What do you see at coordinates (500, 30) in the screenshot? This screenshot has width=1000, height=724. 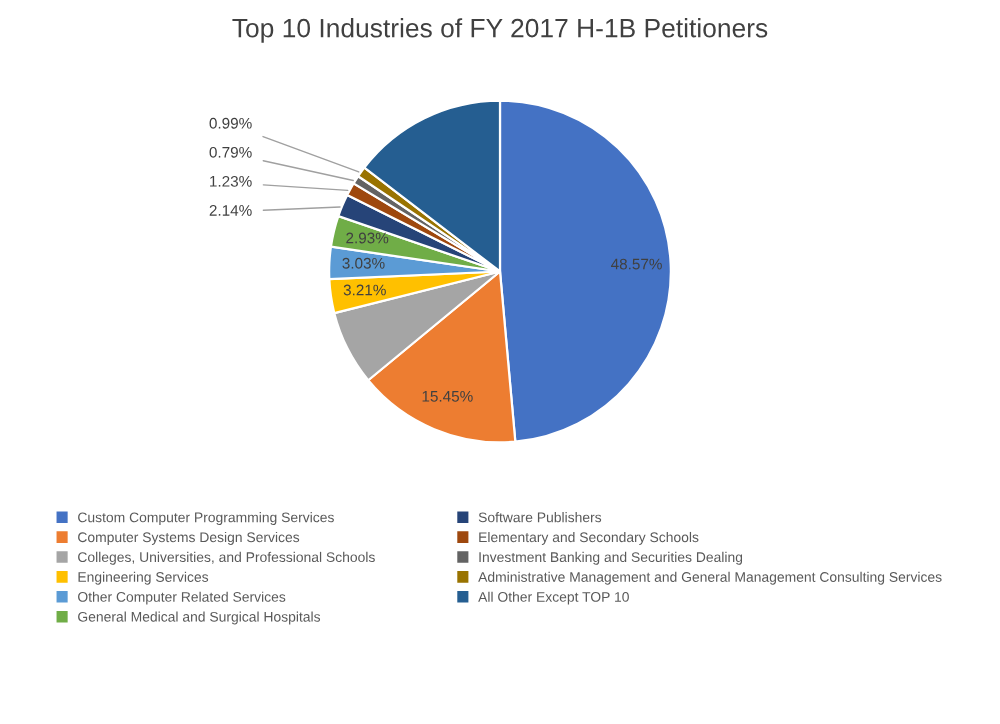 I see `chart-title: Top 10 Industries of FY 2017 H-1B Petitioners` at bounding box center [500, 30].